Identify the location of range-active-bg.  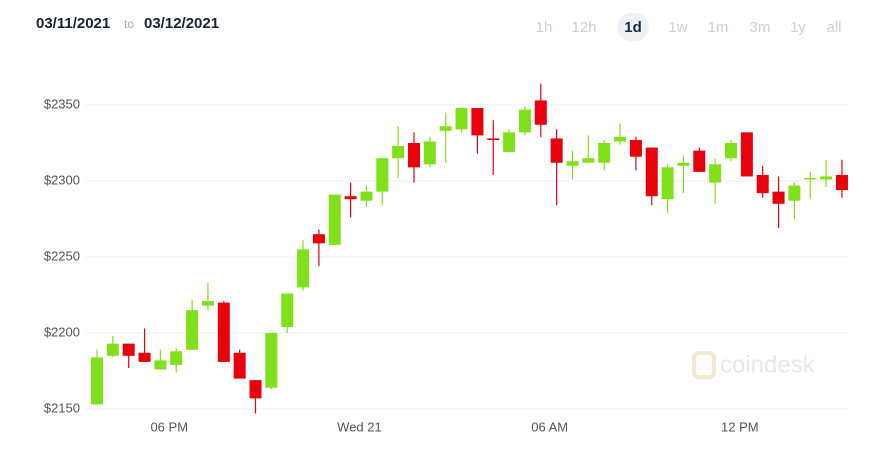
(633, 27).